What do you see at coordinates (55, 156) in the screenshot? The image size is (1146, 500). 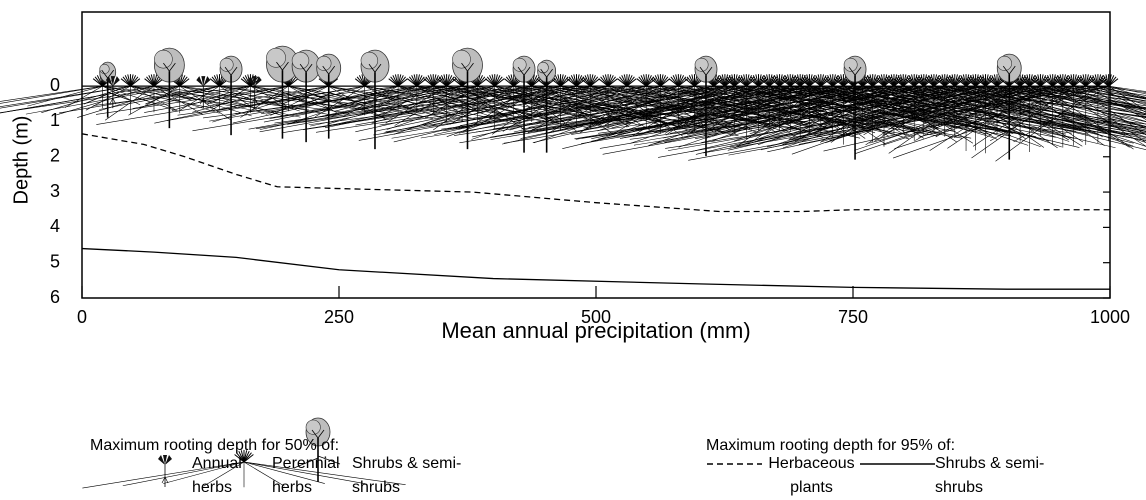 I see `y-tick-label: 2` at bounding box center [55, 156].